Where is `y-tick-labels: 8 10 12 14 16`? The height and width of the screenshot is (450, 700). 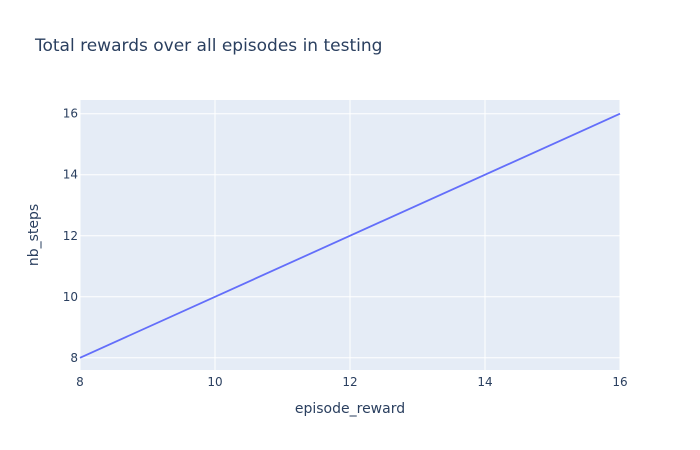 y-tick-labels: 8 10 12 14 16 is located at coordinates (70, 236).